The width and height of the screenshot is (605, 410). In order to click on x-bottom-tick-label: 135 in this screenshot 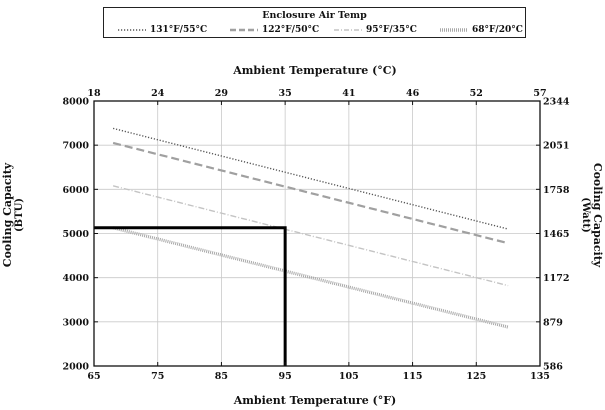, I will do `click(540, 376)`.